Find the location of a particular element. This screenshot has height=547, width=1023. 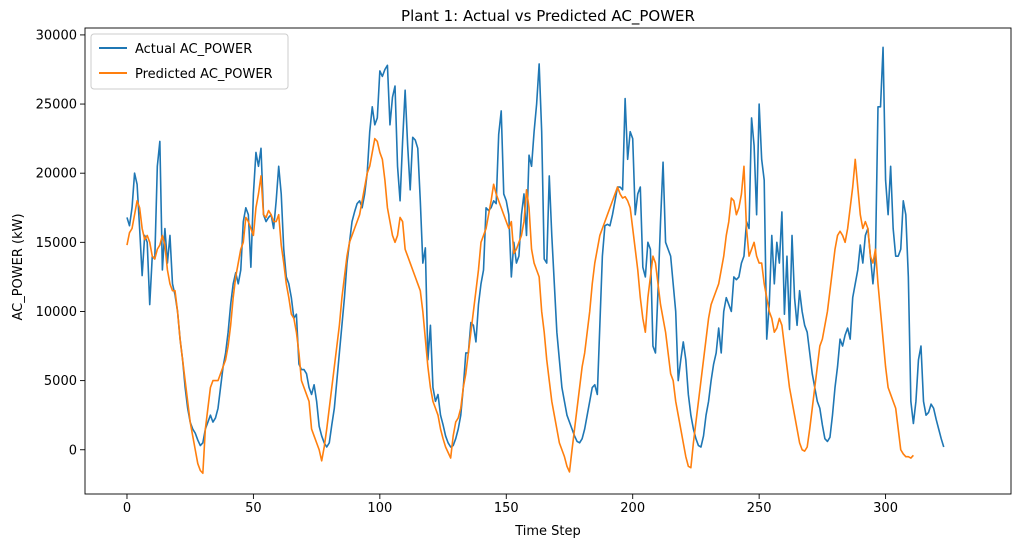

y-tick-label: 15000 is located at coordinates (56, 243).